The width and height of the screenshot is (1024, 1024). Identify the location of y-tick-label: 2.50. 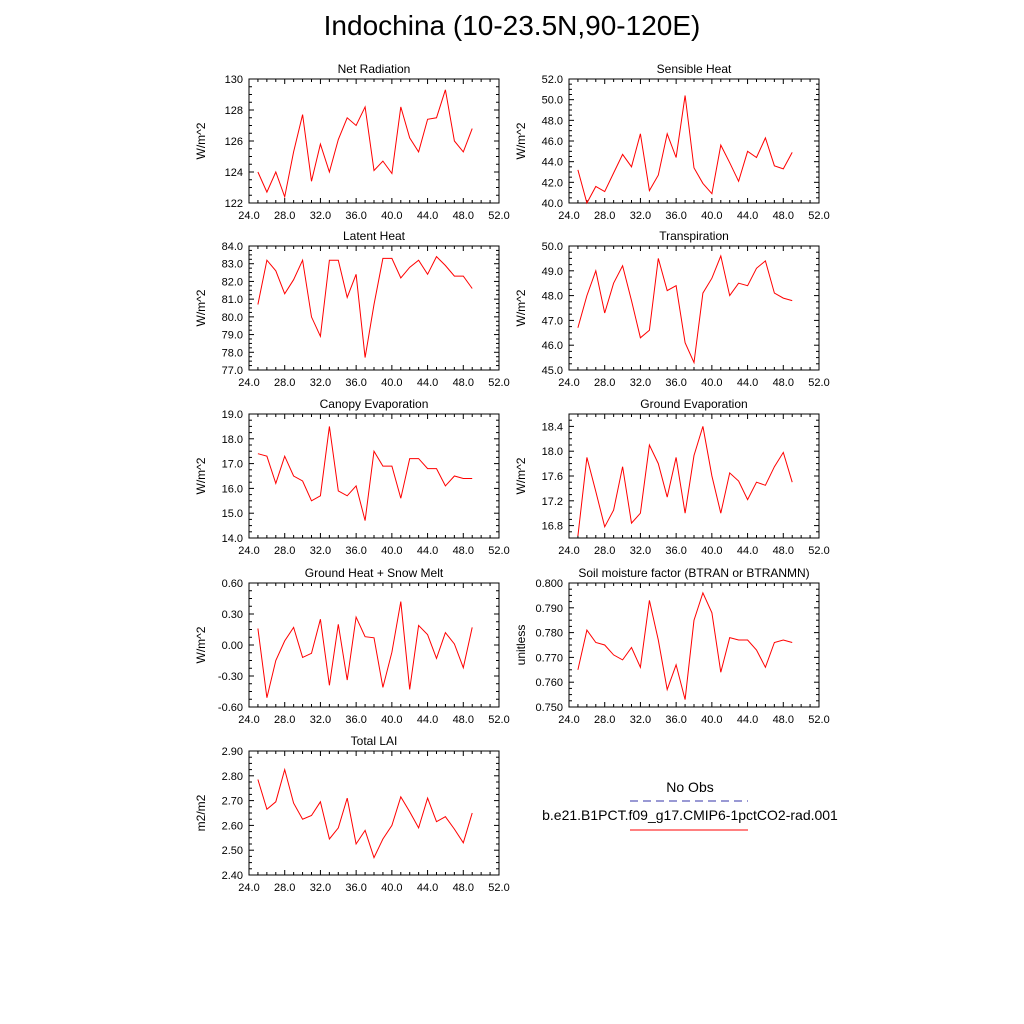
(232, 851).